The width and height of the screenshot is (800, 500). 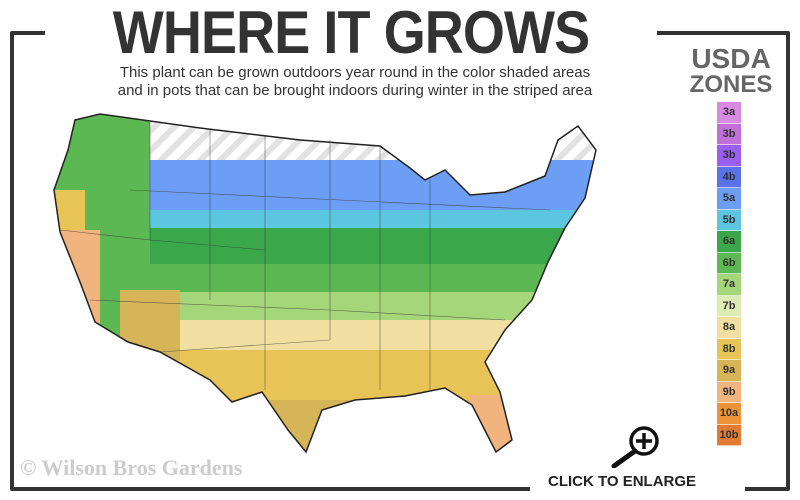 What do you see at coordinates (729, 199) in the screenshot?
I see `legend-swatch-5a: 5a` at bounding box center [729, 199].